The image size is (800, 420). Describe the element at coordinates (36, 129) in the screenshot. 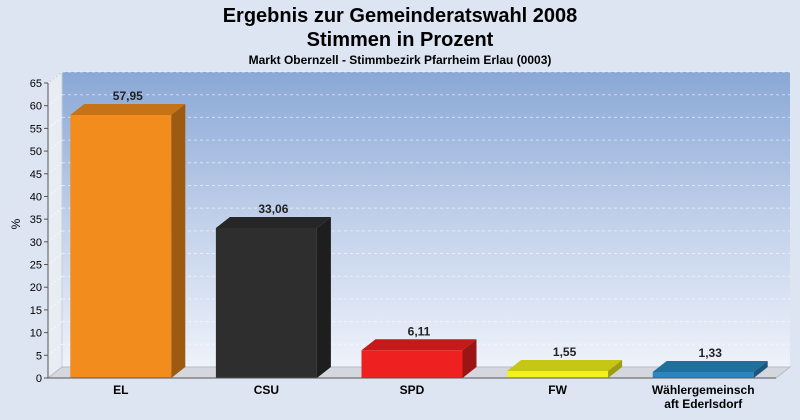

I see `y-tick-label: 55` at that location.